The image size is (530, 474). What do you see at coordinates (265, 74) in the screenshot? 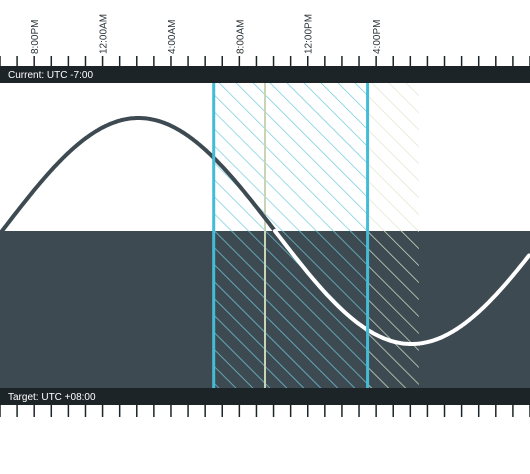
I see `current-zone-bar` at bounding box center [265, 74].